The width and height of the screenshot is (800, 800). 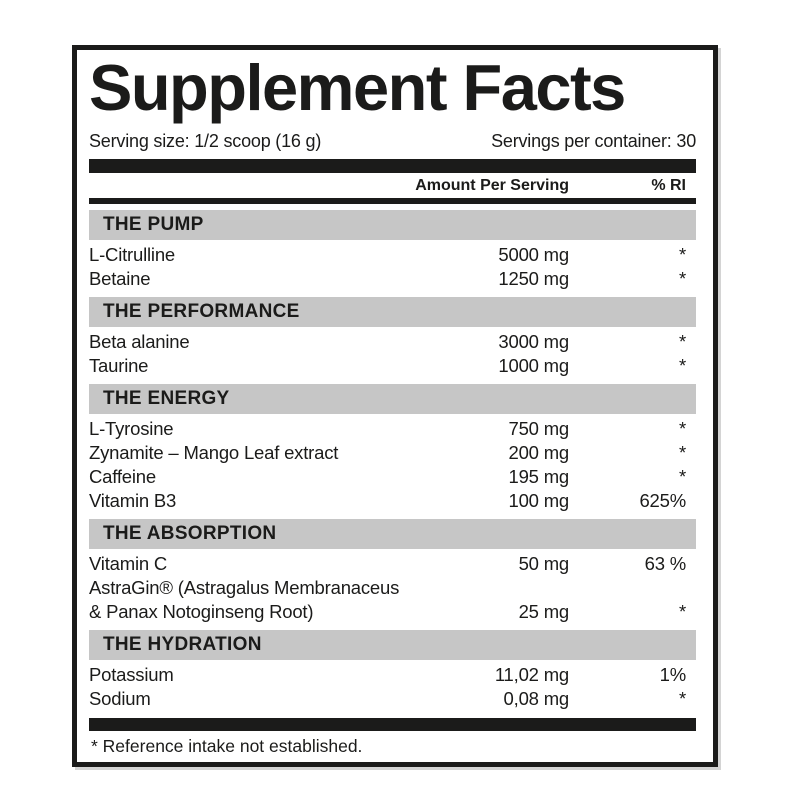 What do you see at coordinates (214, 453) in the screenshot?
I see `ingredient-name: Zynamite – Mango Leaf extract` at bounding box center [214, 453].